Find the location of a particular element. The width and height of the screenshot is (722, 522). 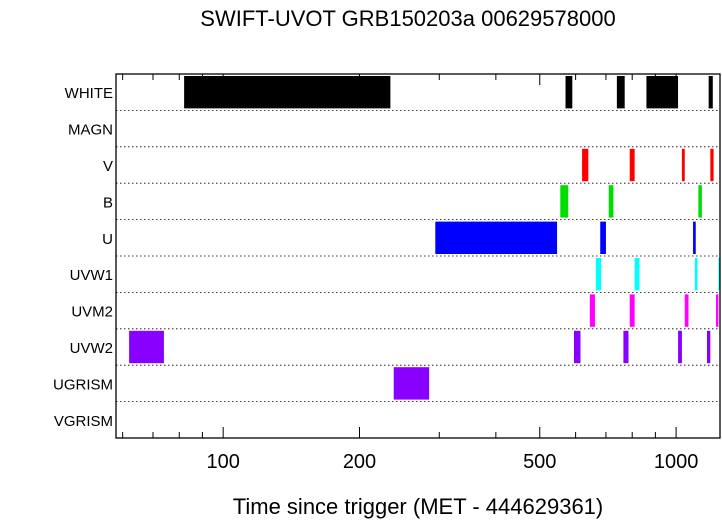

filter-label: UGRISM is located at coordinates (83, 384).